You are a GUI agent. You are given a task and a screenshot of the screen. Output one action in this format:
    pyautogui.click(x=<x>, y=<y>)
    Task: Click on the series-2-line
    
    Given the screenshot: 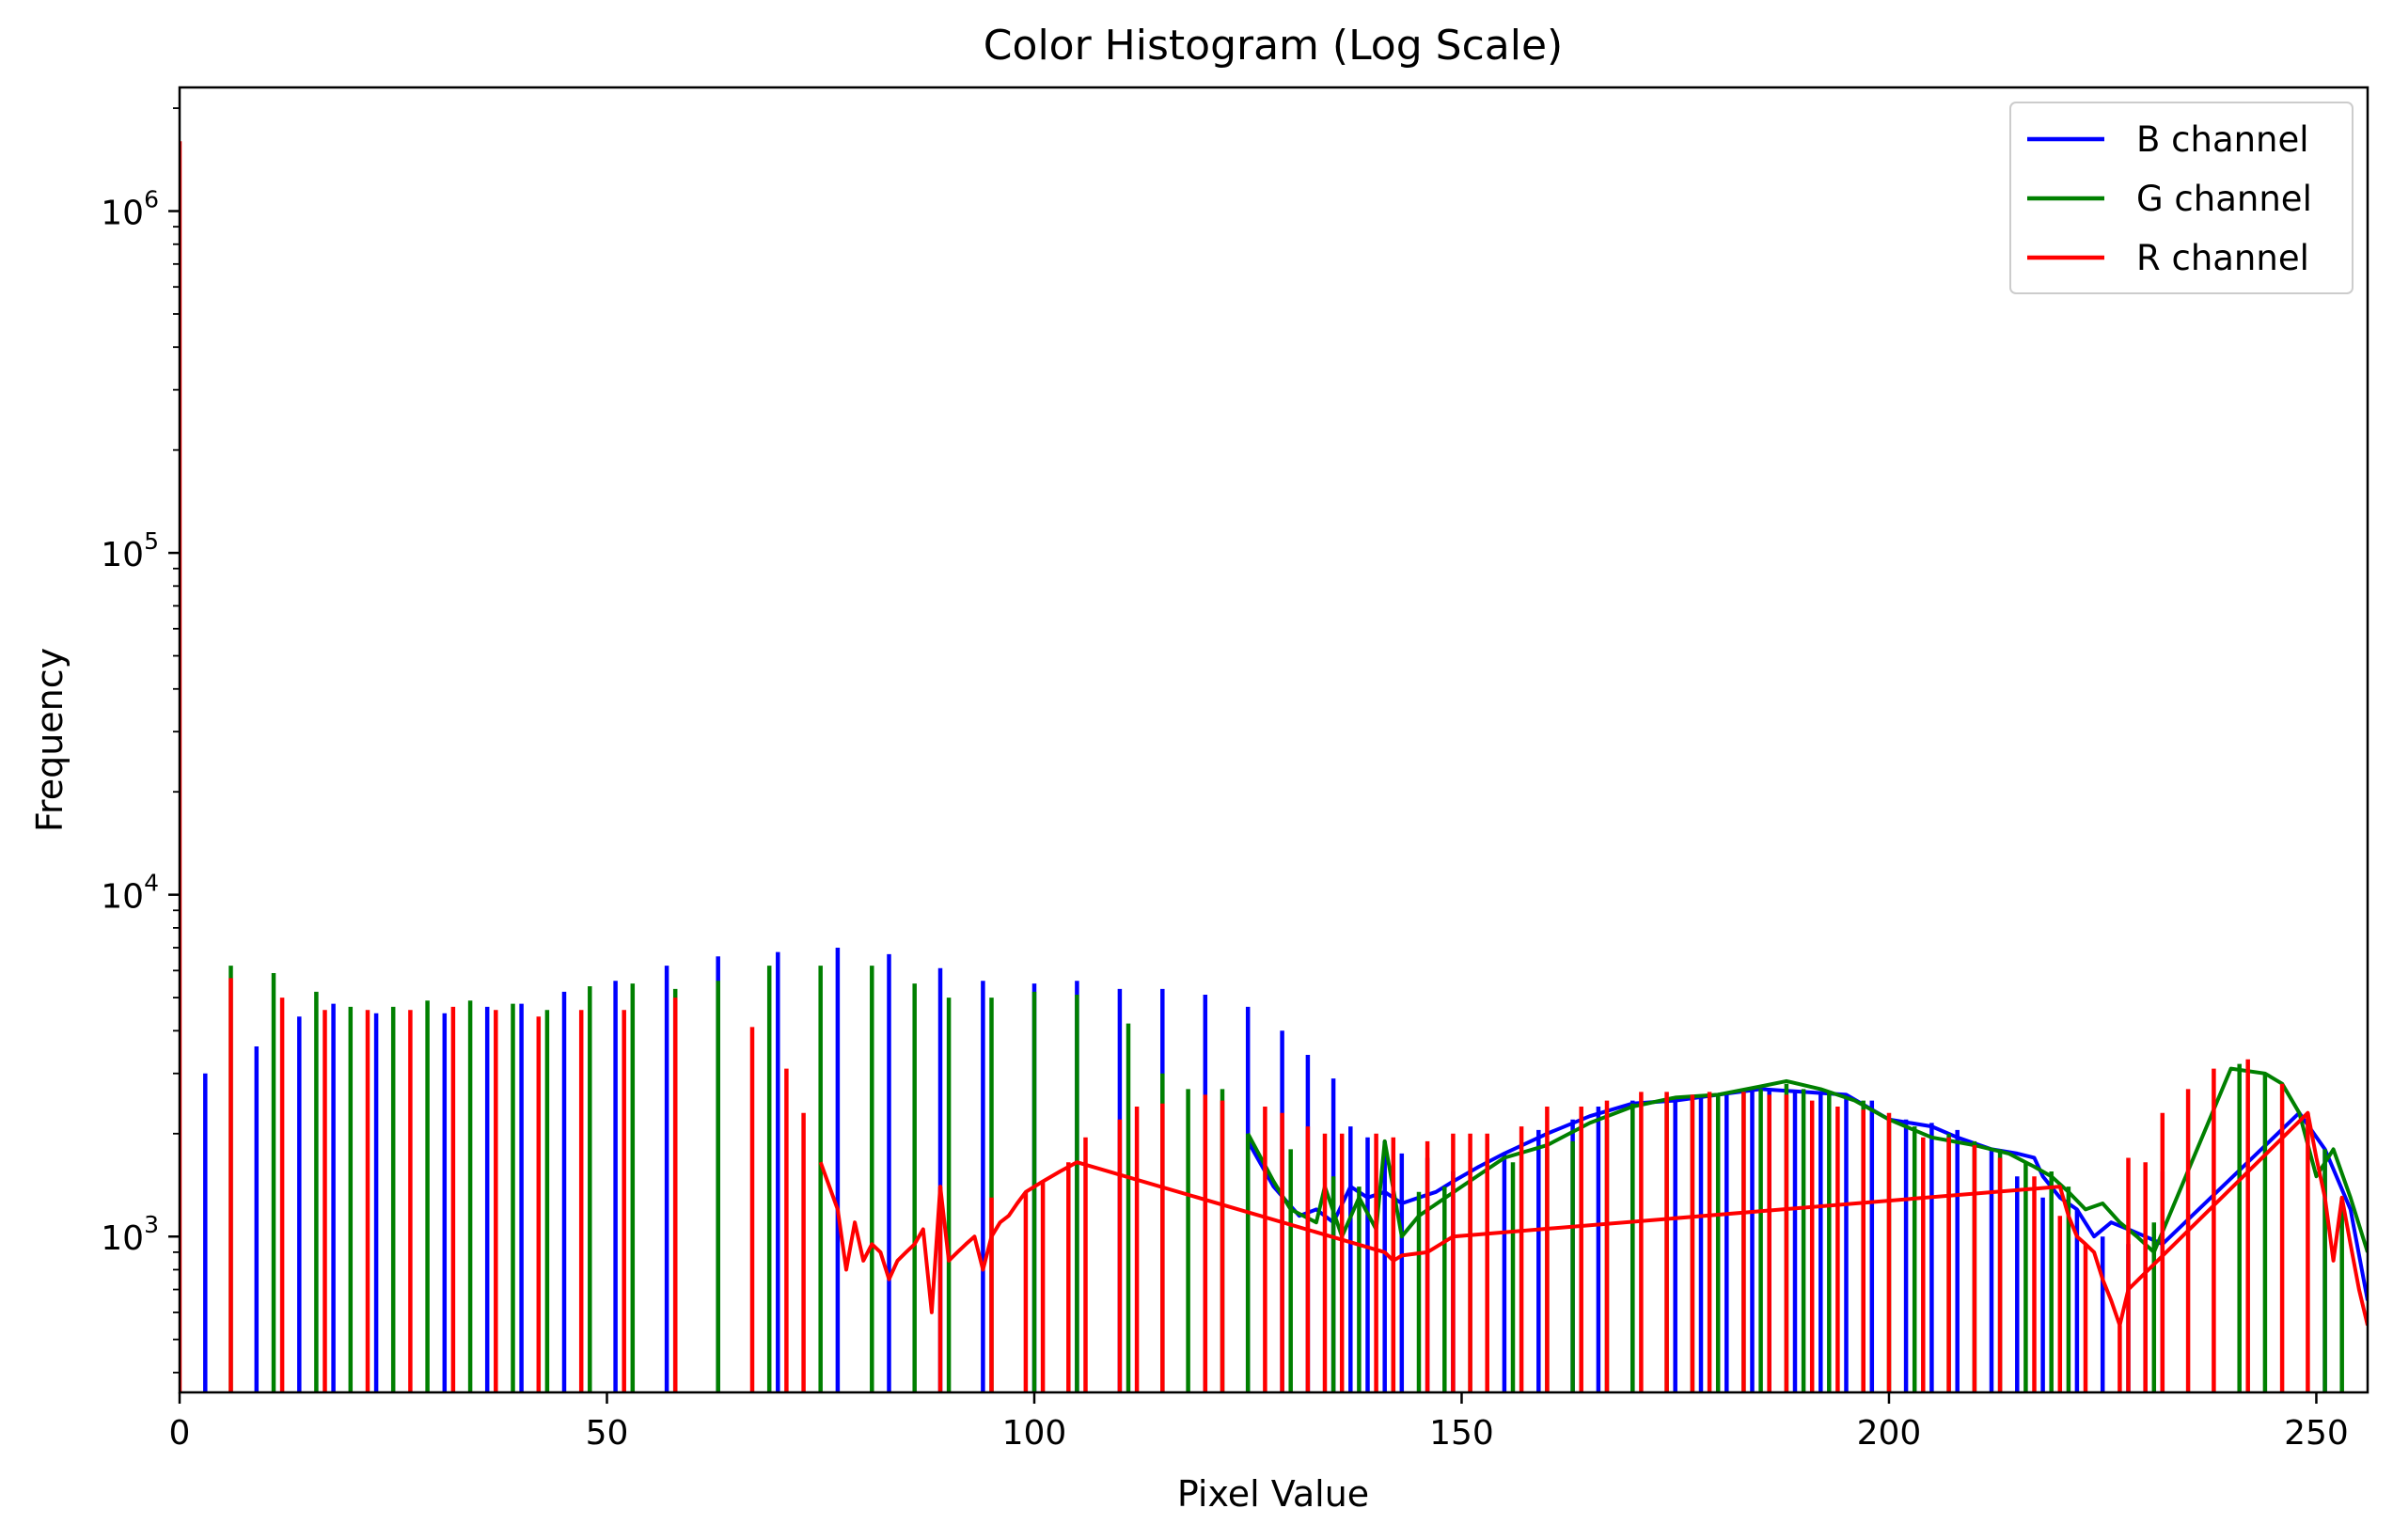 What is the action you would take?
    pyautogui.click(x=1593, y=1219)
    